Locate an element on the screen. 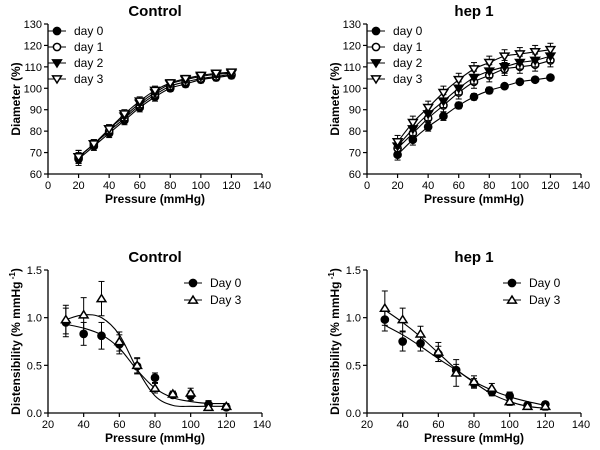 The height and width of the screenshot is (450, 600). legend: day 0 day 1 day 2 day 3 is located at coordinates (395, 55).